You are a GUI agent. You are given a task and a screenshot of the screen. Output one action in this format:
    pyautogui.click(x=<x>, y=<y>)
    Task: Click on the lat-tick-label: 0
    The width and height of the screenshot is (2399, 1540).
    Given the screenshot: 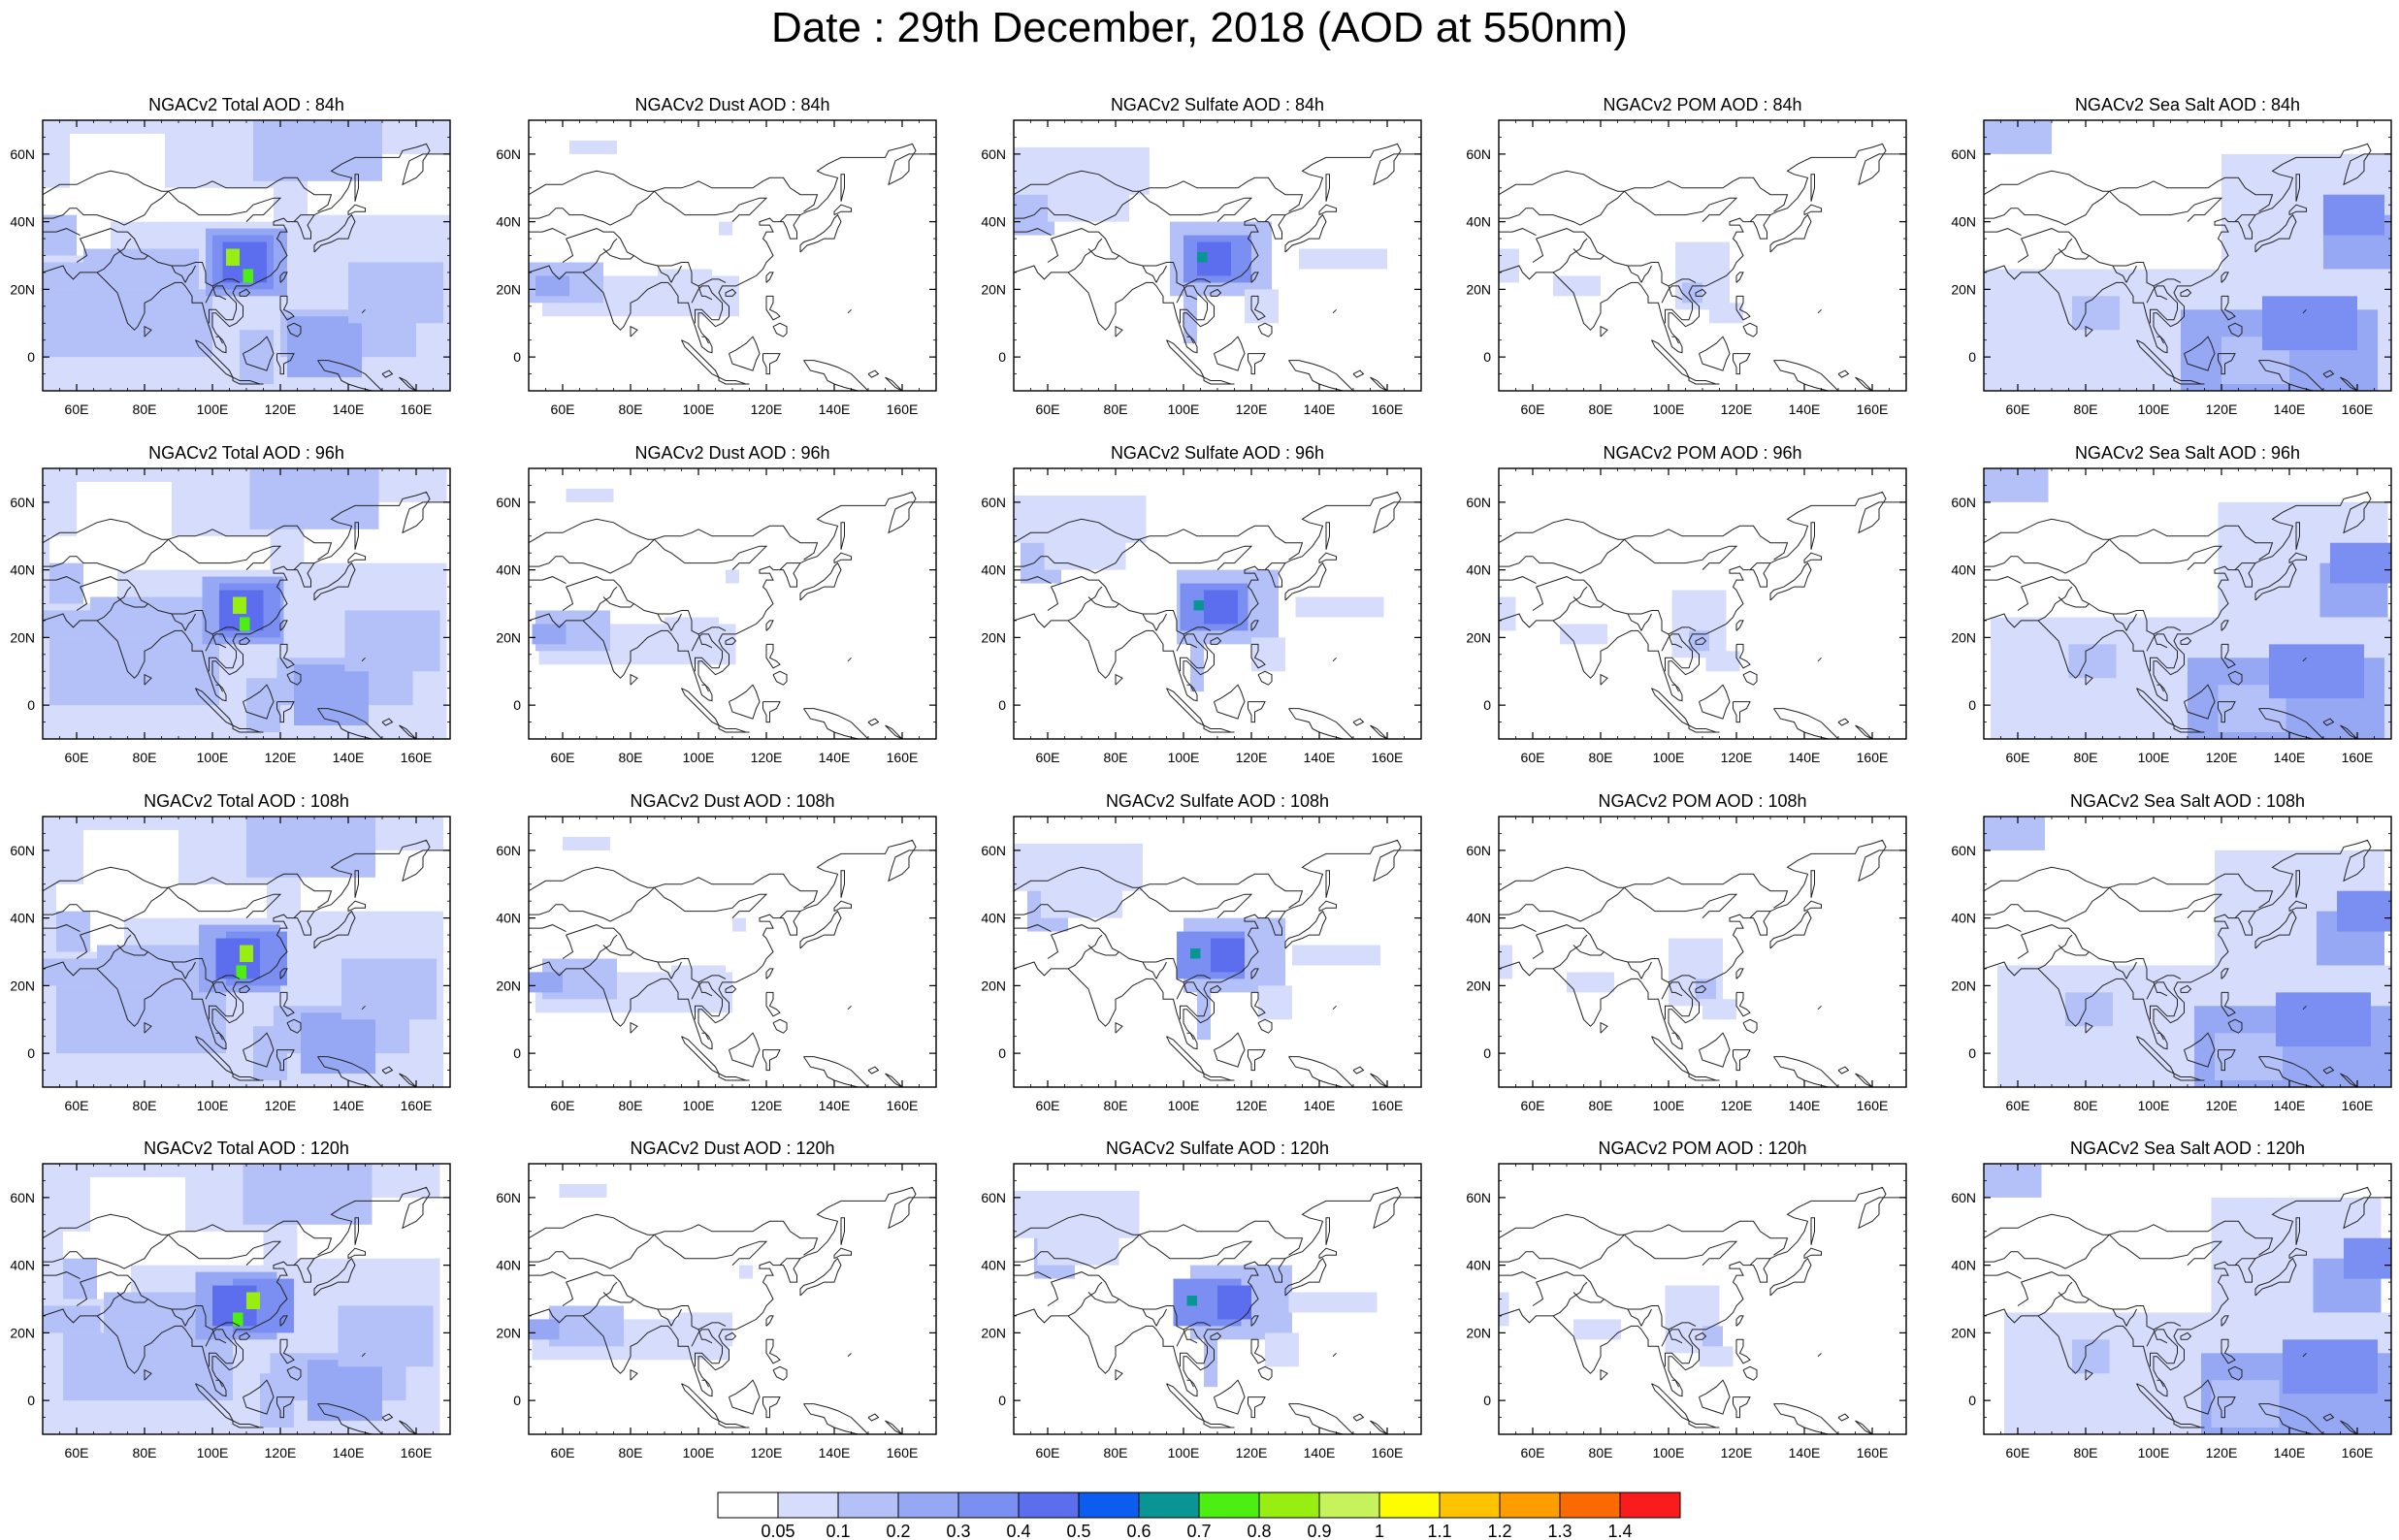 What is the action you would take?
    pyautogui.click(x=1487, y=1400)
    